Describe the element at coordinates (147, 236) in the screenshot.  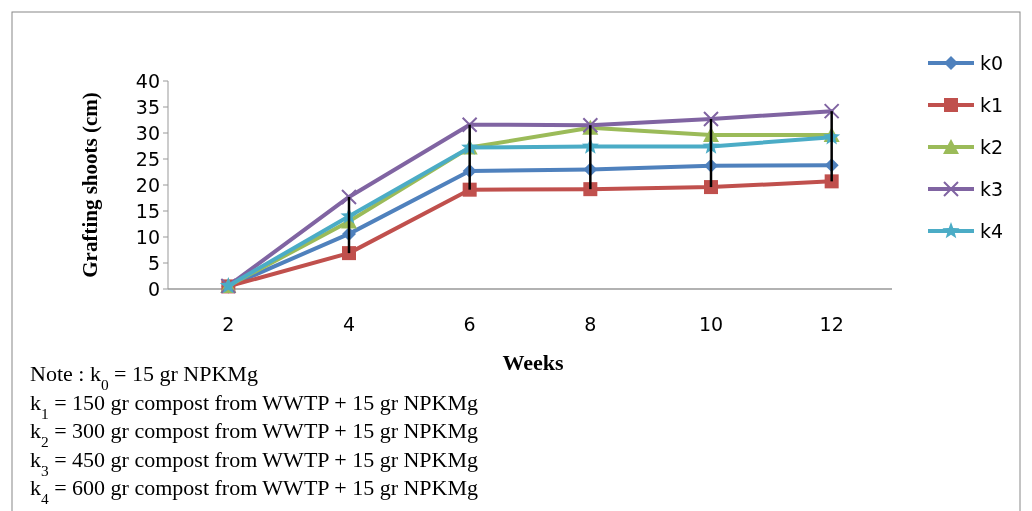
I see `y-tick-label: 10` at that location.